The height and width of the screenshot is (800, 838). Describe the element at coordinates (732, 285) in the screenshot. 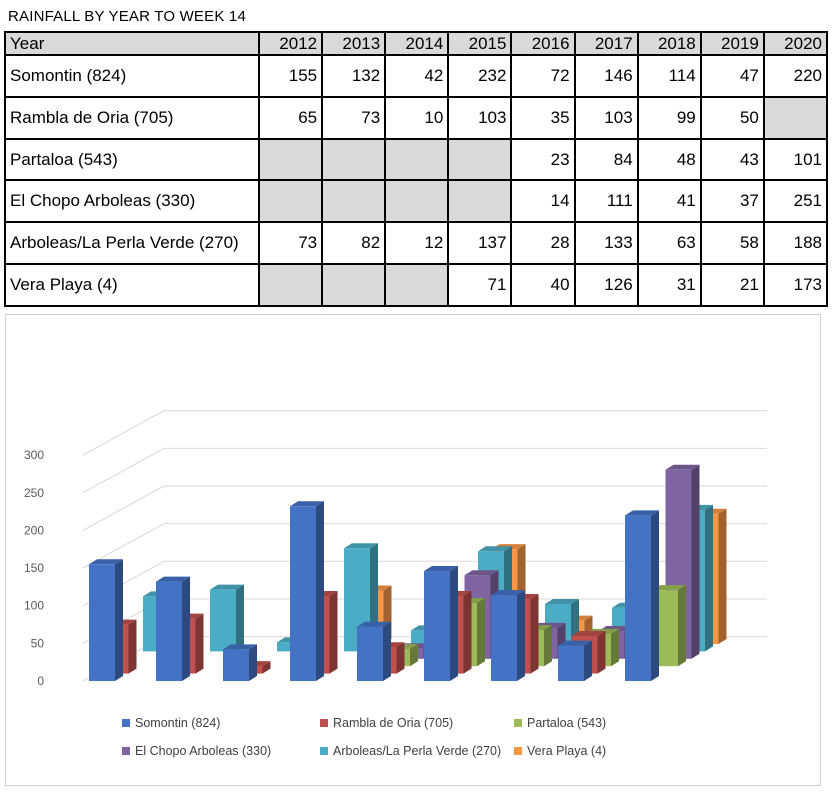

I see `rainfall-cell: 21` at that location.